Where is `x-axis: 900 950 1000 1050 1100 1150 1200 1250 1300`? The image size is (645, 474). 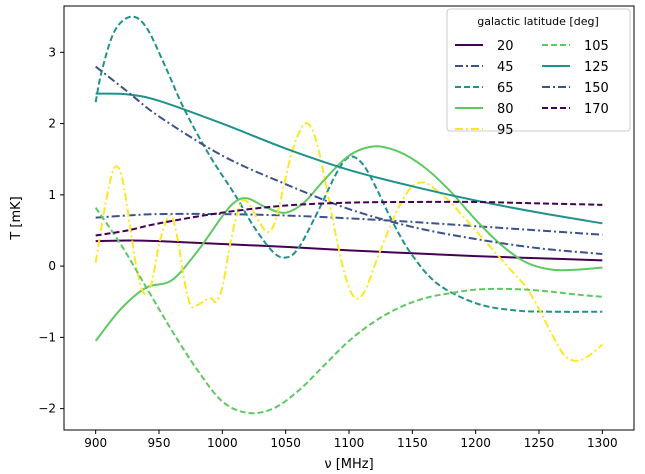
x-axis: 900 950 1000 1050 1100 1150 1200 1250 1300 is located at coordinates (351, 440).